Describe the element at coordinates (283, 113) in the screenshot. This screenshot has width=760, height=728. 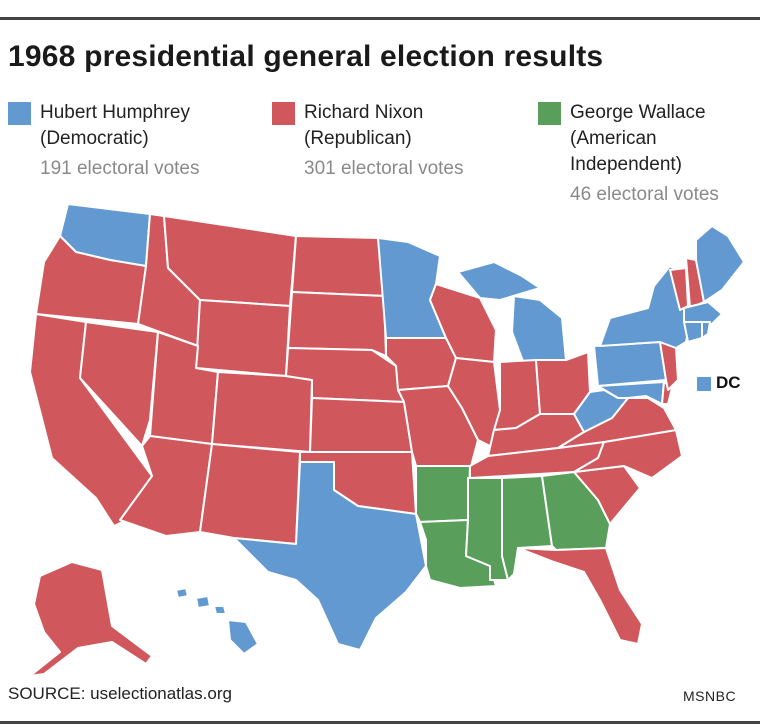
I see `legend-swatch-republican` at that location.